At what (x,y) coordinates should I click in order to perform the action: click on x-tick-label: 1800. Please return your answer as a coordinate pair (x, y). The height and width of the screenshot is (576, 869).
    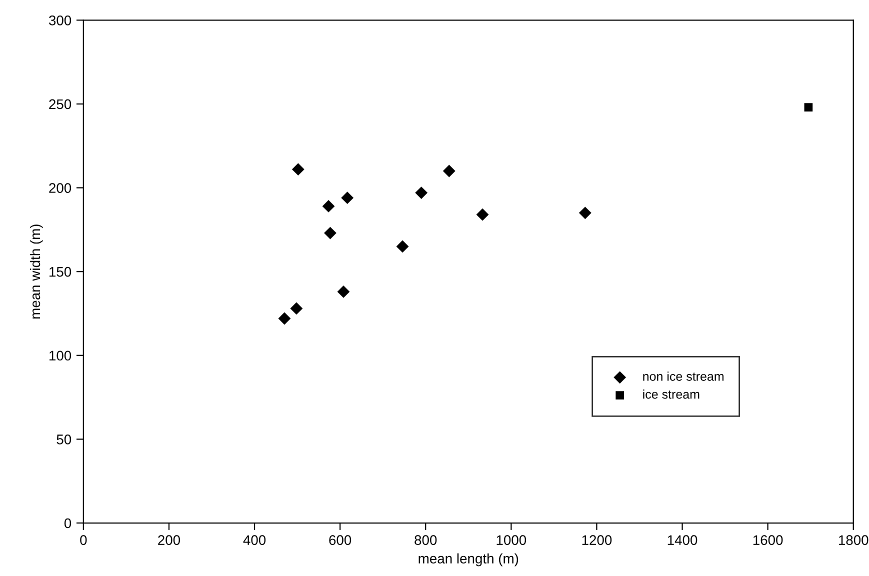
    Looking at the image, I should click on (853, 540).